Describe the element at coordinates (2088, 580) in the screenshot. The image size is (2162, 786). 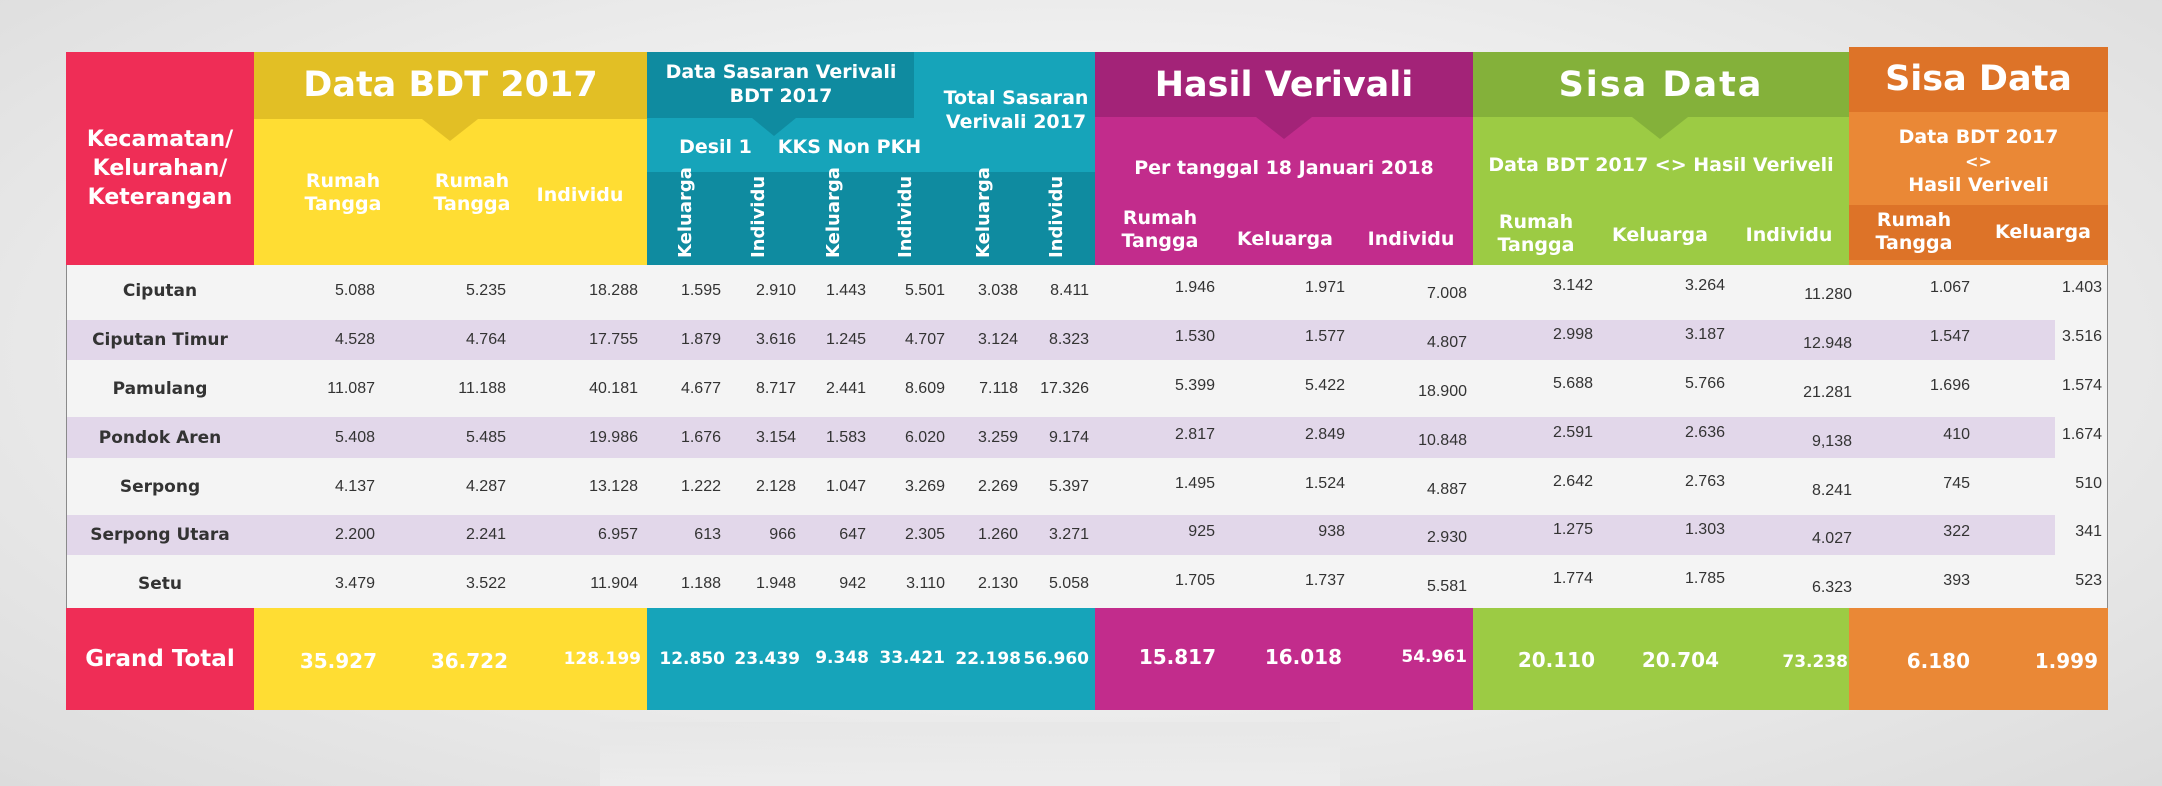
I see `data-cell: 523` at that location.